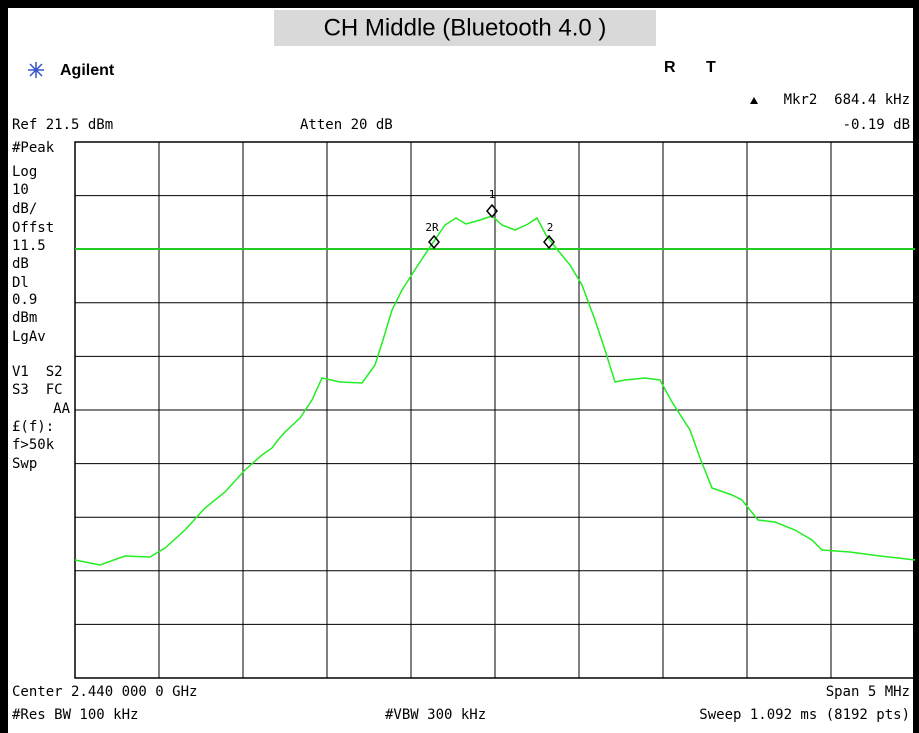 The width and height of the screenshot is (919, 733). What do you see at coordinates (20, 264) in the screenshot?
I see `side-label: dB` at bounding box center [20, 264].